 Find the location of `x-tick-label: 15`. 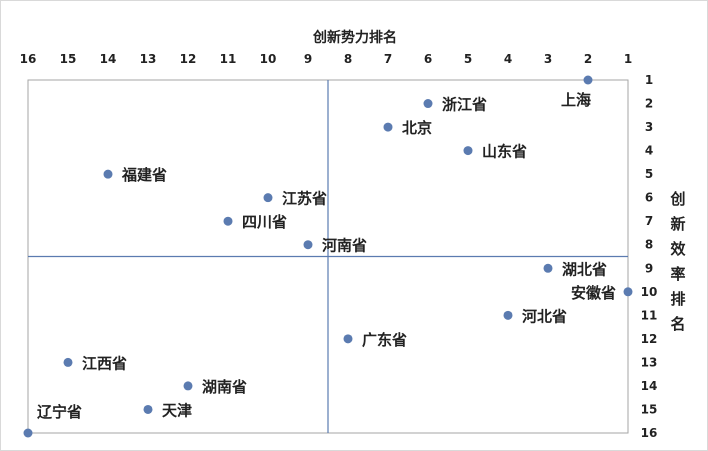

x-tick-label: 15 is located at coordinates (68, 59).